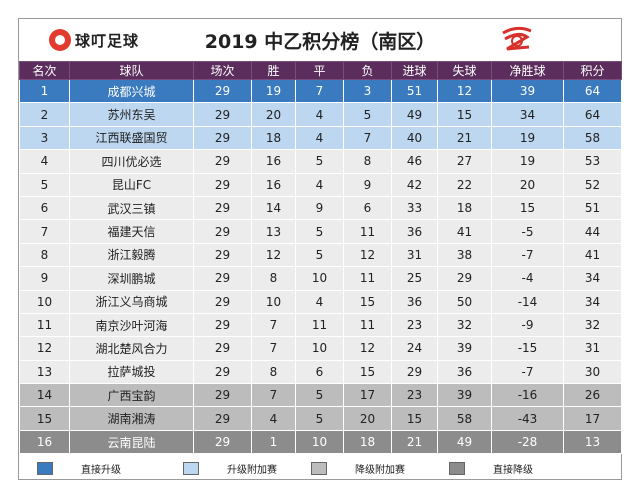  What do you see at coordinates (367, 418) in the screenshot?
I see `losses-cell: 20` at bounding box center [367, 418].